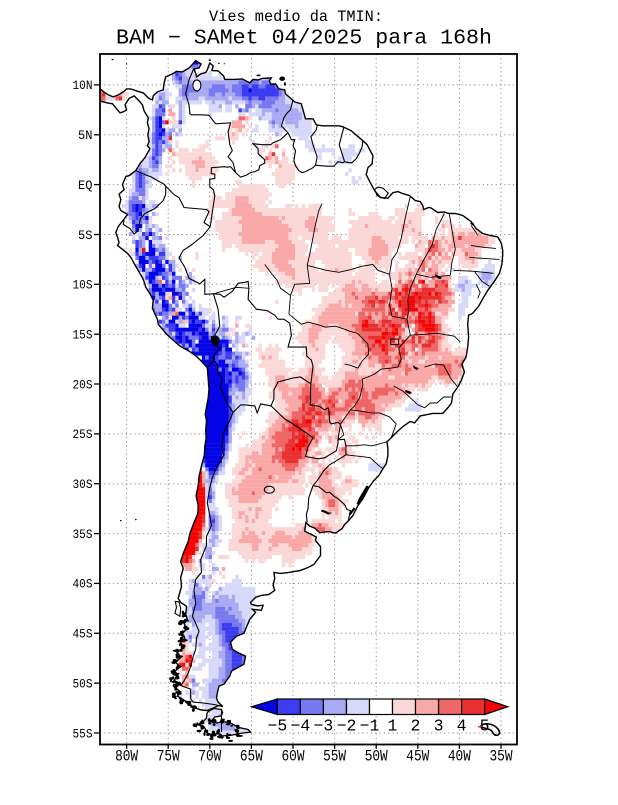 This screenshot has width=618, height=805. Describe the element at coordinates (83, 335) in the screenshot. I see `svg-text: 15S` at that location.